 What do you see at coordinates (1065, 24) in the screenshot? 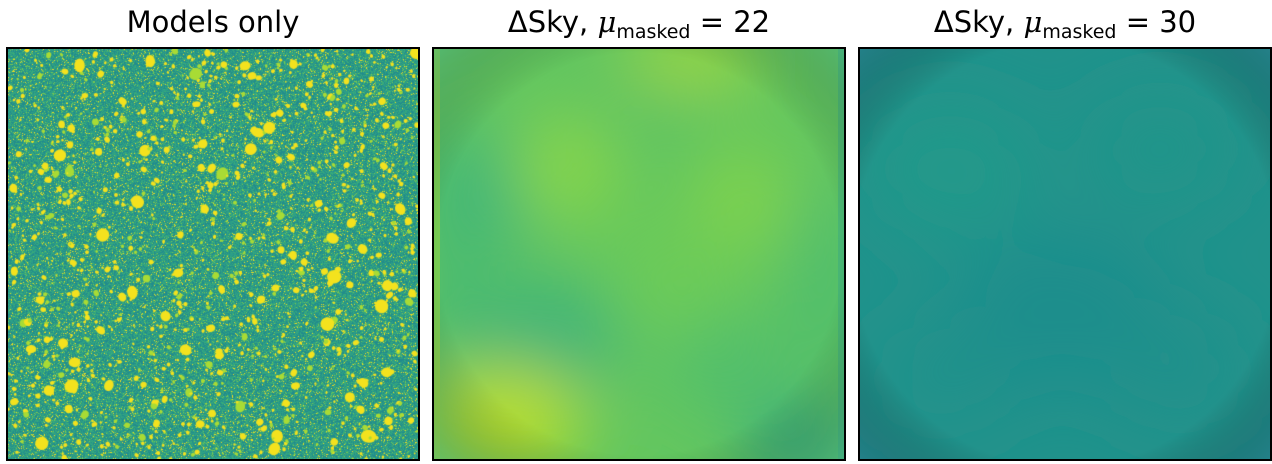
I see `panel-title-dsky-30: ΔSky, μmasked = 30` at bounding box center [1065, 24].